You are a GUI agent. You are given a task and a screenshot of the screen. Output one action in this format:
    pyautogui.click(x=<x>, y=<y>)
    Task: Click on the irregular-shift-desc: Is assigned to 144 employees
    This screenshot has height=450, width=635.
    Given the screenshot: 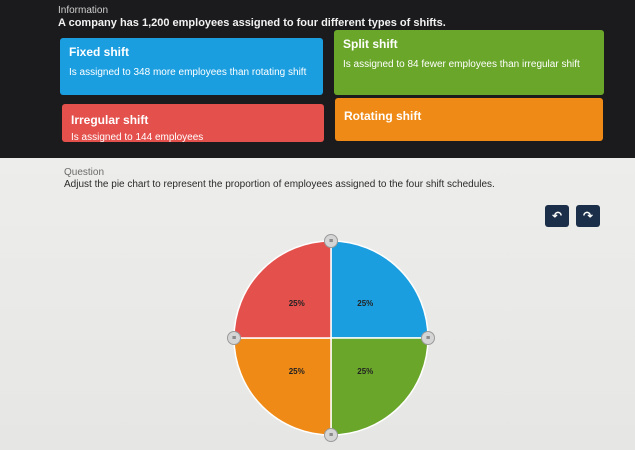 What is the action you would take?
    pyautogui.click(x=137, y=137)
    